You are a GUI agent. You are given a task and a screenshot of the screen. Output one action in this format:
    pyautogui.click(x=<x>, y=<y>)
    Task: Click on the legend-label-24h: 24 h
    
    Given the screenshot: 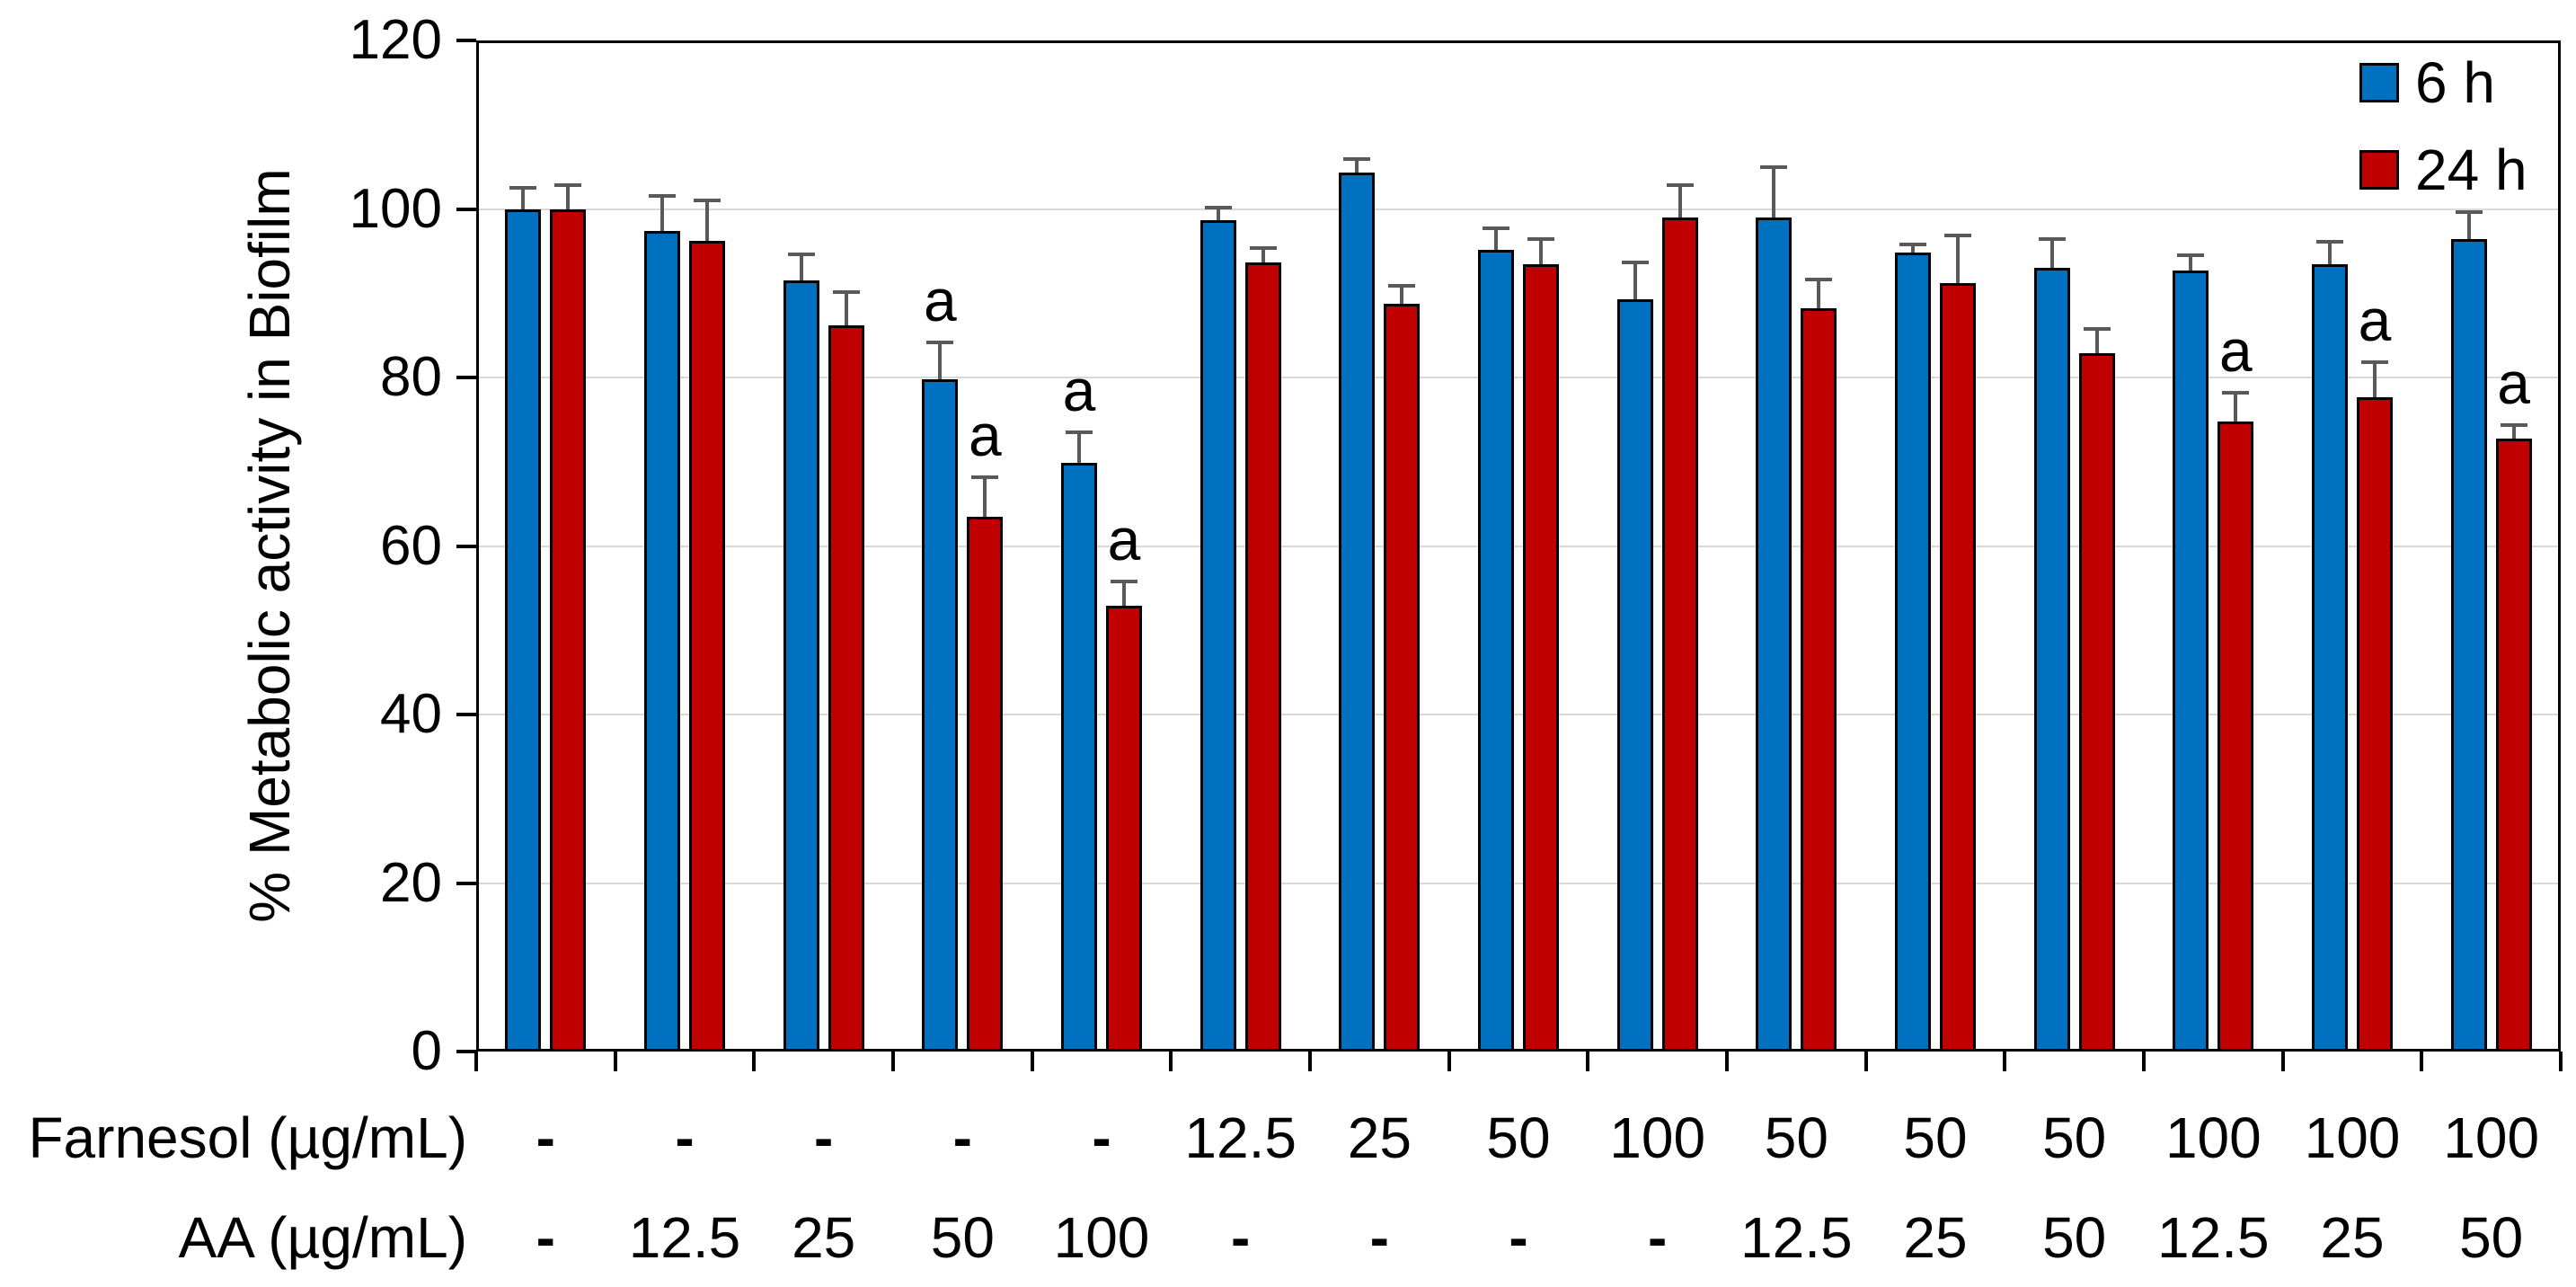 What is the action you would take?
    pyautogui.click(x=2471, y=170)
    